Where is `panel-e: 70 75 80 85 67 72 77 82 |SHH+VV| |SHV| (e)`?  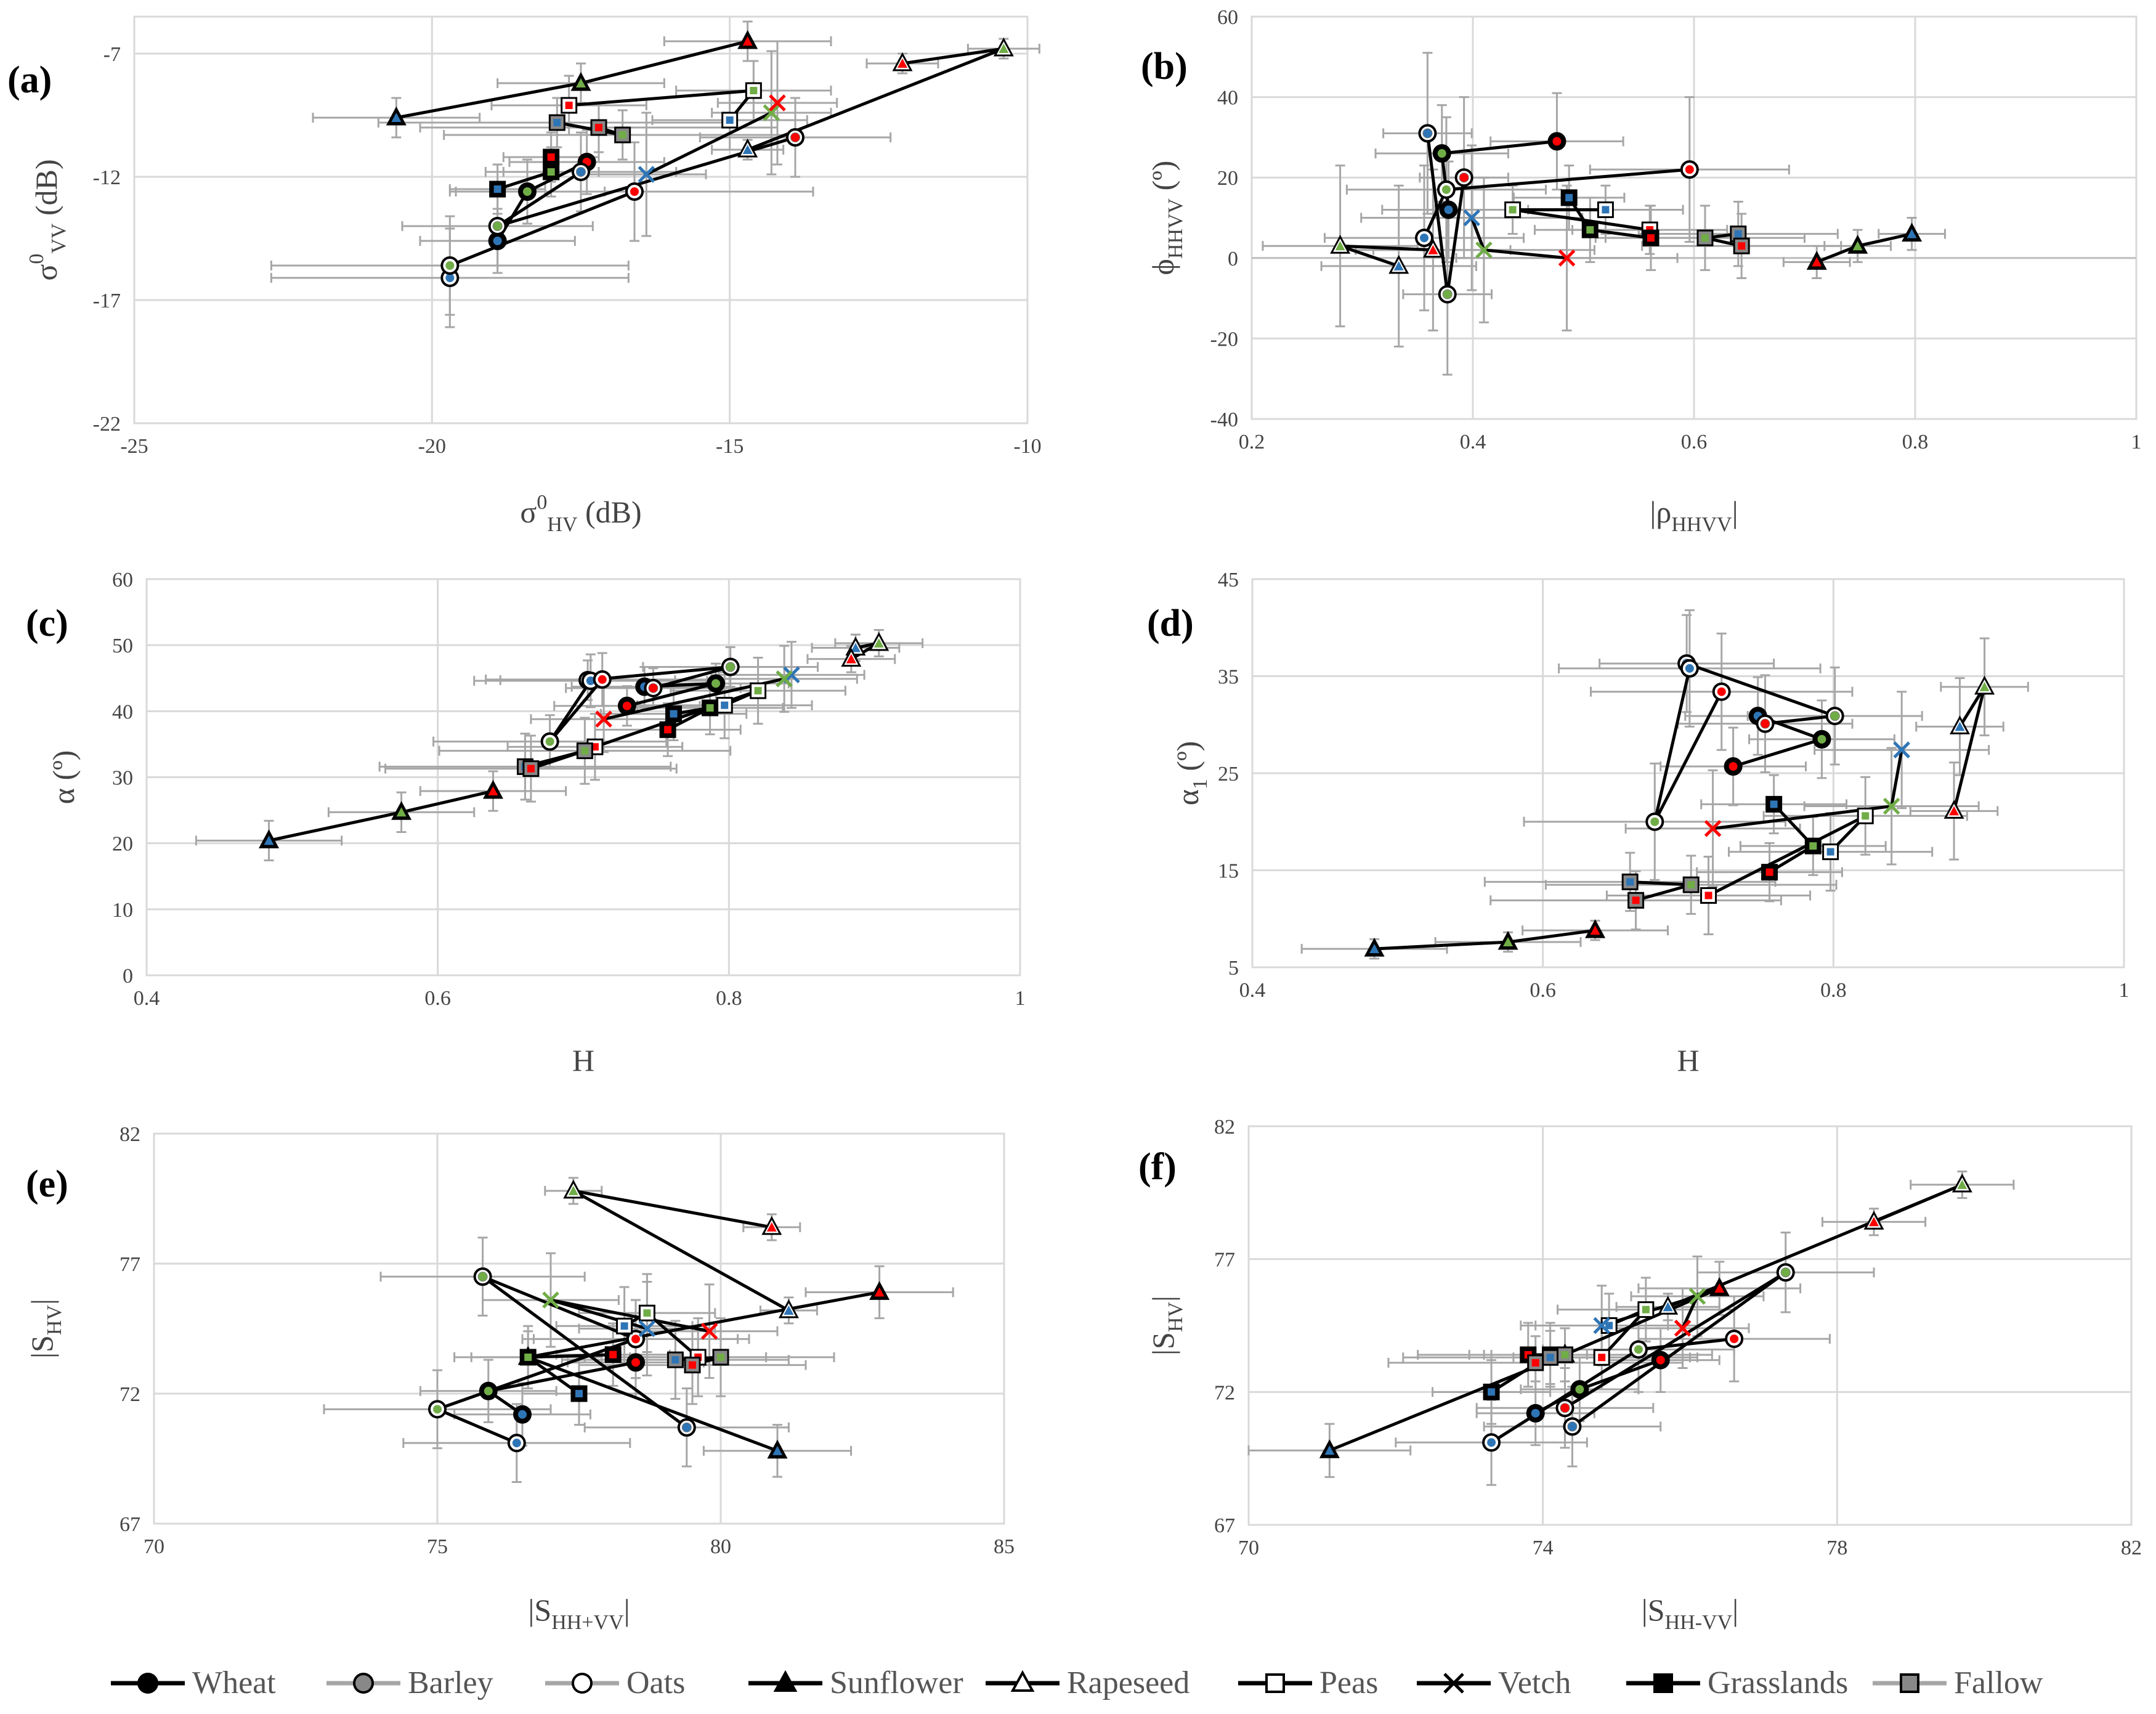 panel-e: 70 75 80 85 67 72 77 82 |SHH+VV| |SHV| (e) is located at coordinates (520, 1378).